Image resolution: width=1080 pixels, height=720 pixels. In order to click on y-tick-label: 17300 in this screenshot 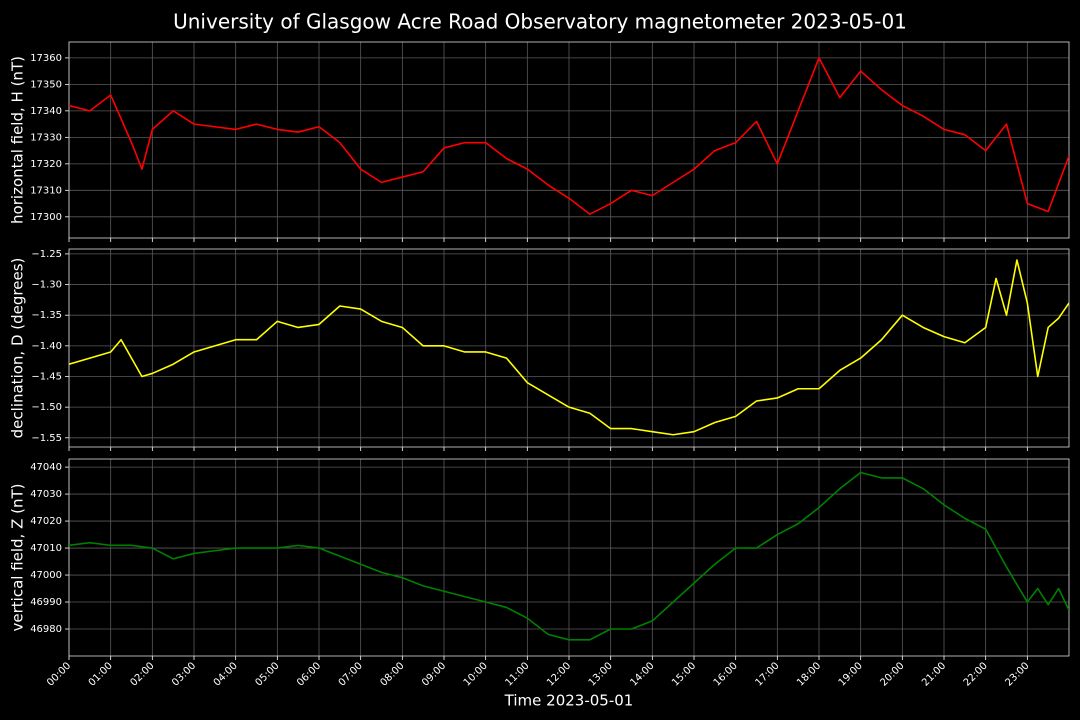, I will do `click(46, 217)`.